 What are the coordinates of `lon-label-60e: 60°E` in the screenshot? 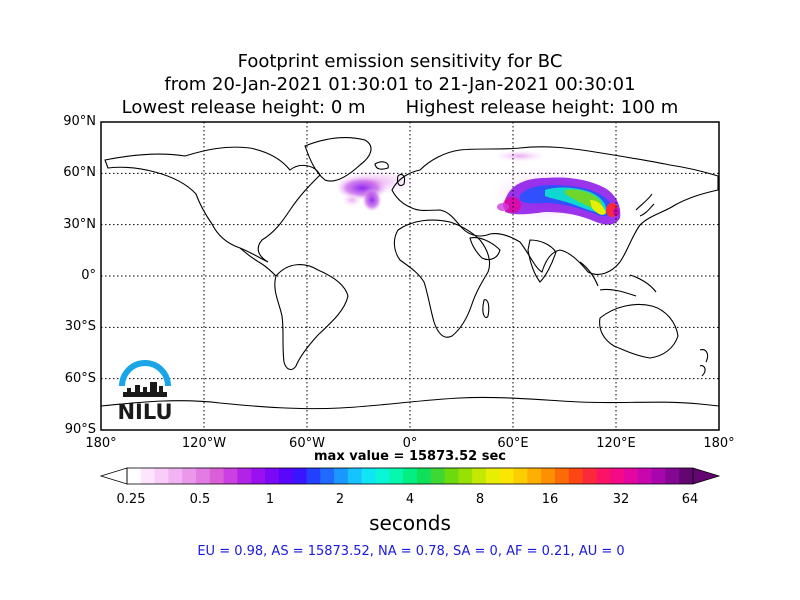 It's located at (513, 443).